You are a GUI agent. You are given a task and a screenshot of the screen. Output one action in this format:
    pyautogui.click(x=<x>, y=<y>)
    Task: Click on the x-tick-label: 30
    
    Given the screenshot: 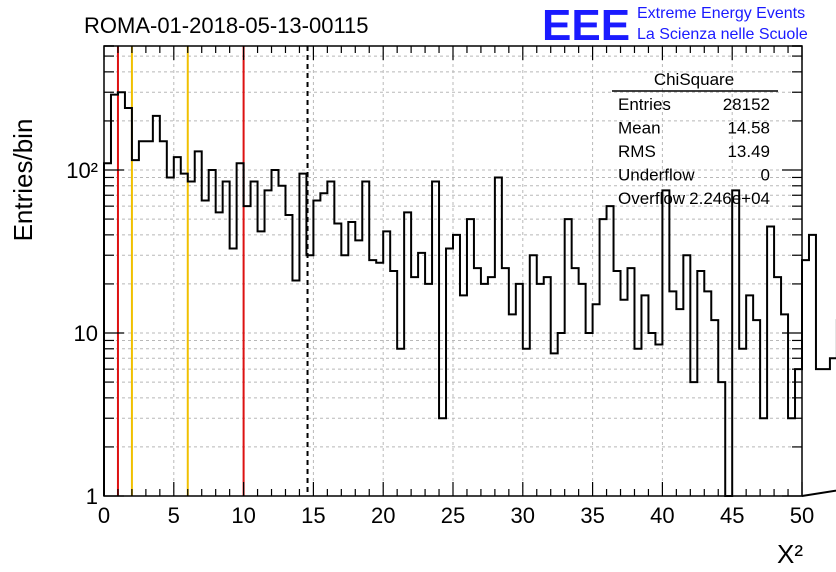 What is the action you would take?
    pyautogui.click(x=523, y=515)
    